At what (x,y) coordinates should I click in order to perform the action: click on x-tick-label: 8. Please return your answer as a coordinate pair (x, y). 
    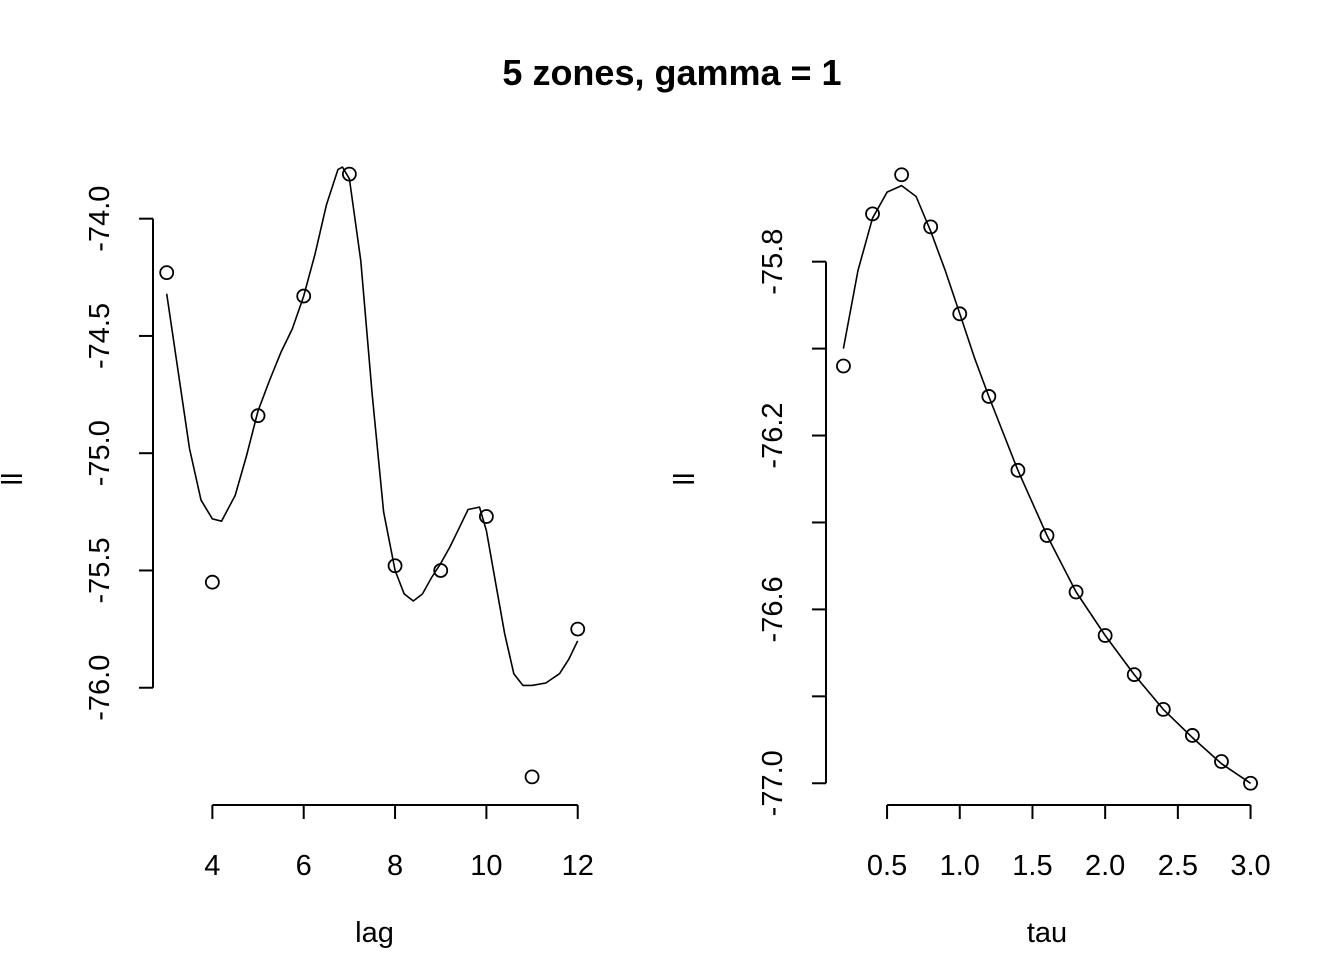
    Looking at the image, I should click on (395, 866).